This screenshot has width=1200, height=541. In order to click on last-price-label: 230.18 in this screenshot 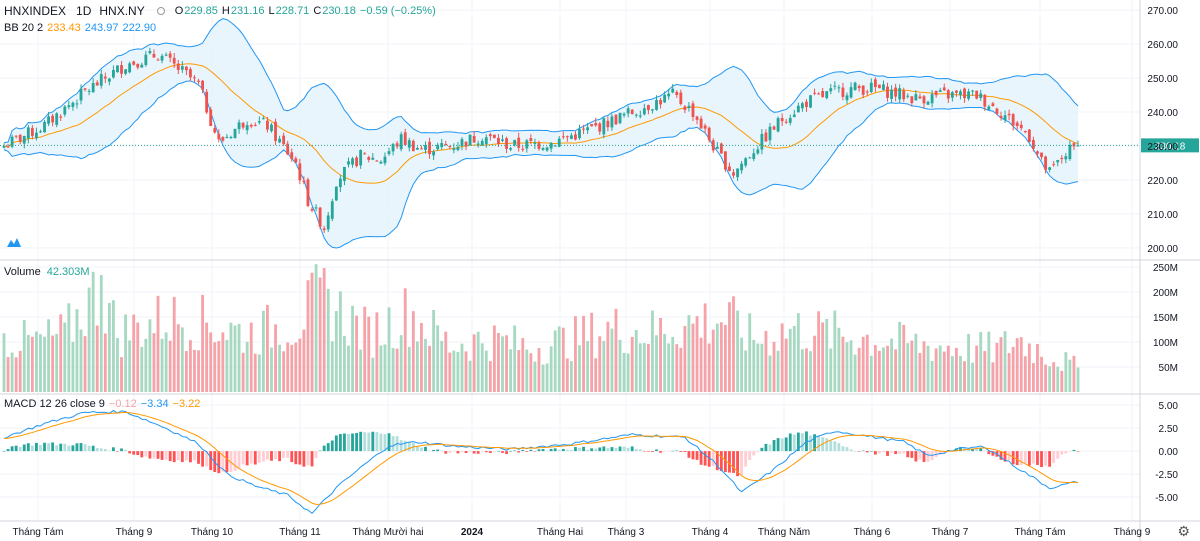, I will do `click(1170, 146)`.